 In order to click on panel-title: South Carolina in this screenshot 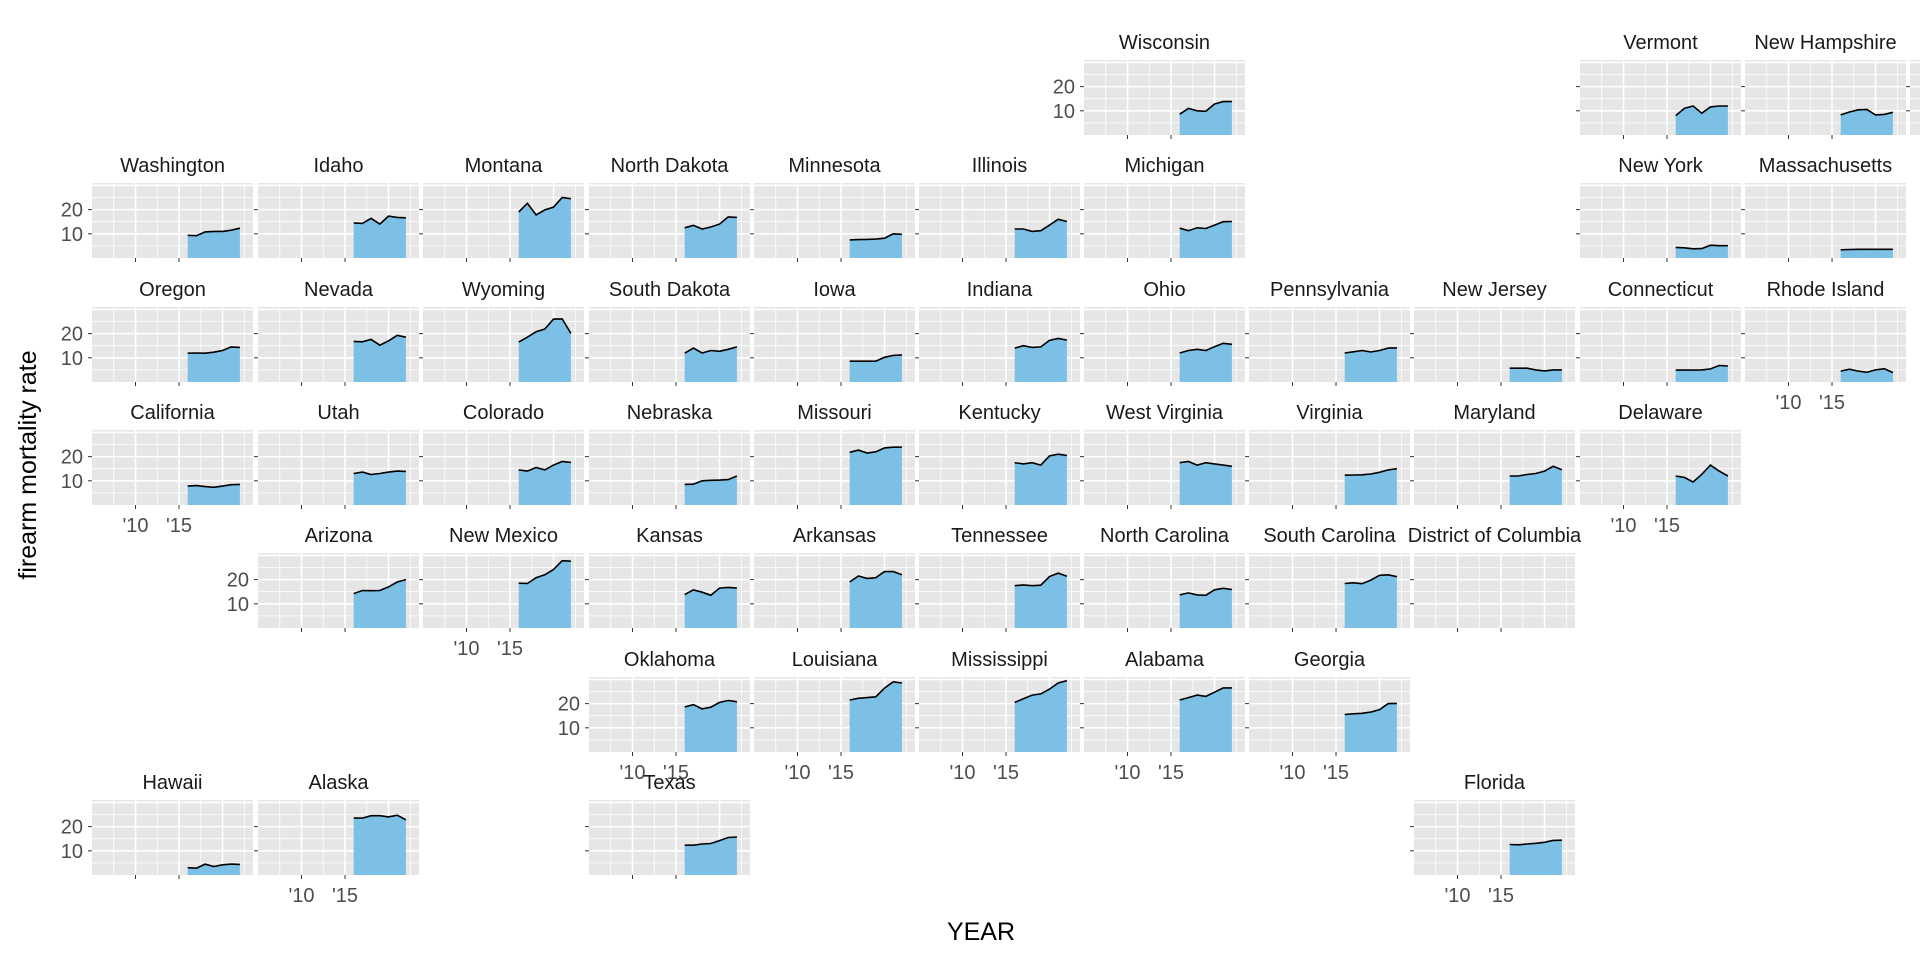, I will do `click(1329, 536)`.